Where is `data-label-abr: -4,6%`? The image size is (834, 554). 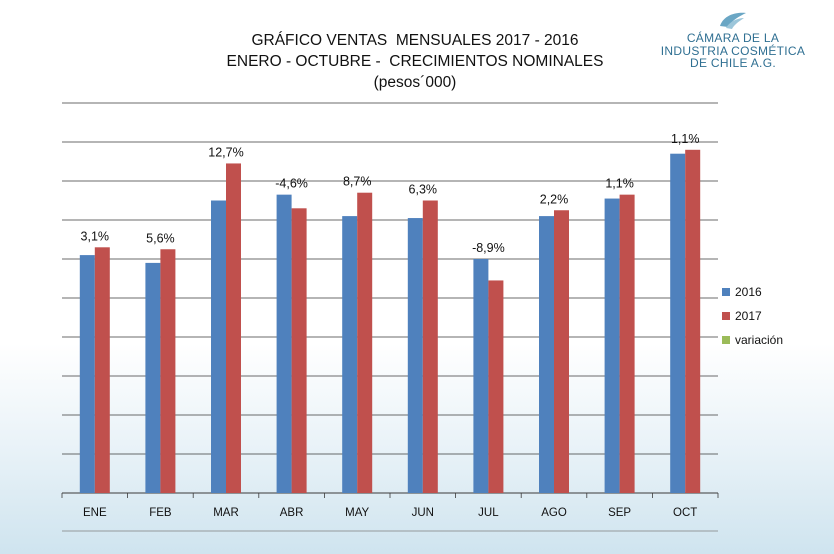 data-label-abr: -4,6% is located at coordinates (291, 184).